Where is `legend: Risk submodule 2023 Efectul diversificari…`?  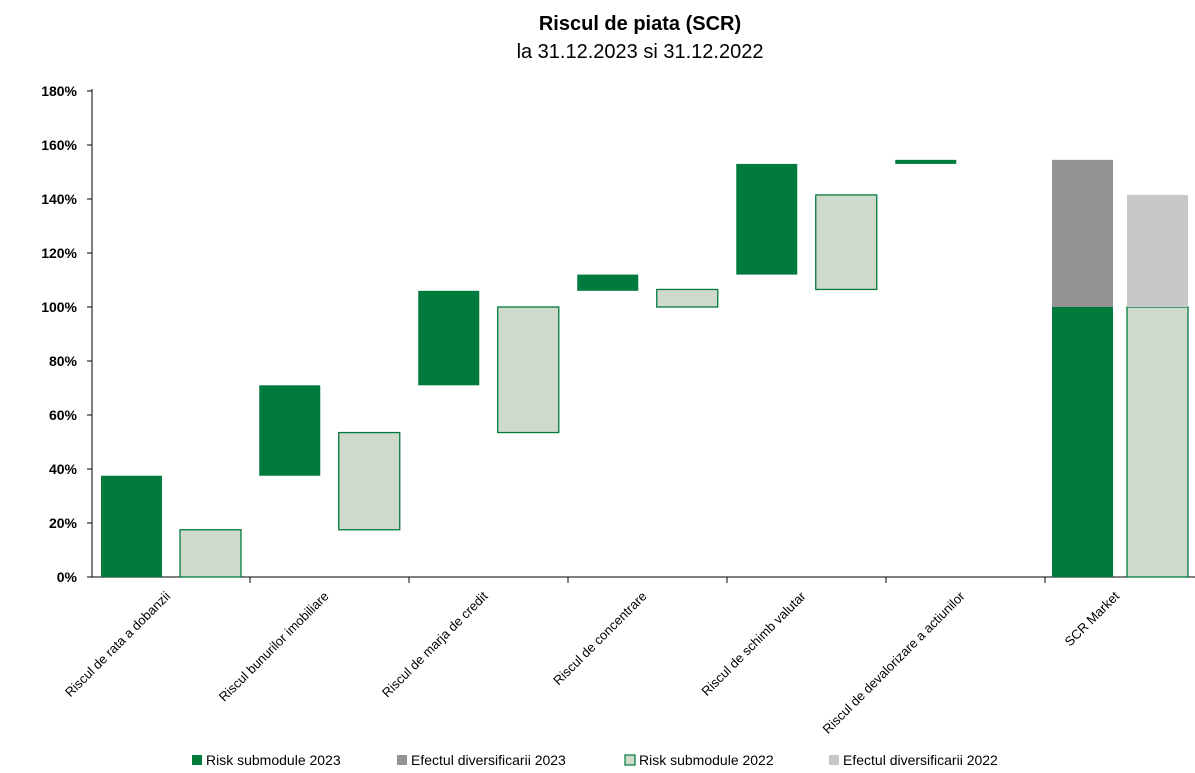 legend: Risk submodule 2023 Efectul diversificari… is located at coordinates (595, 760).